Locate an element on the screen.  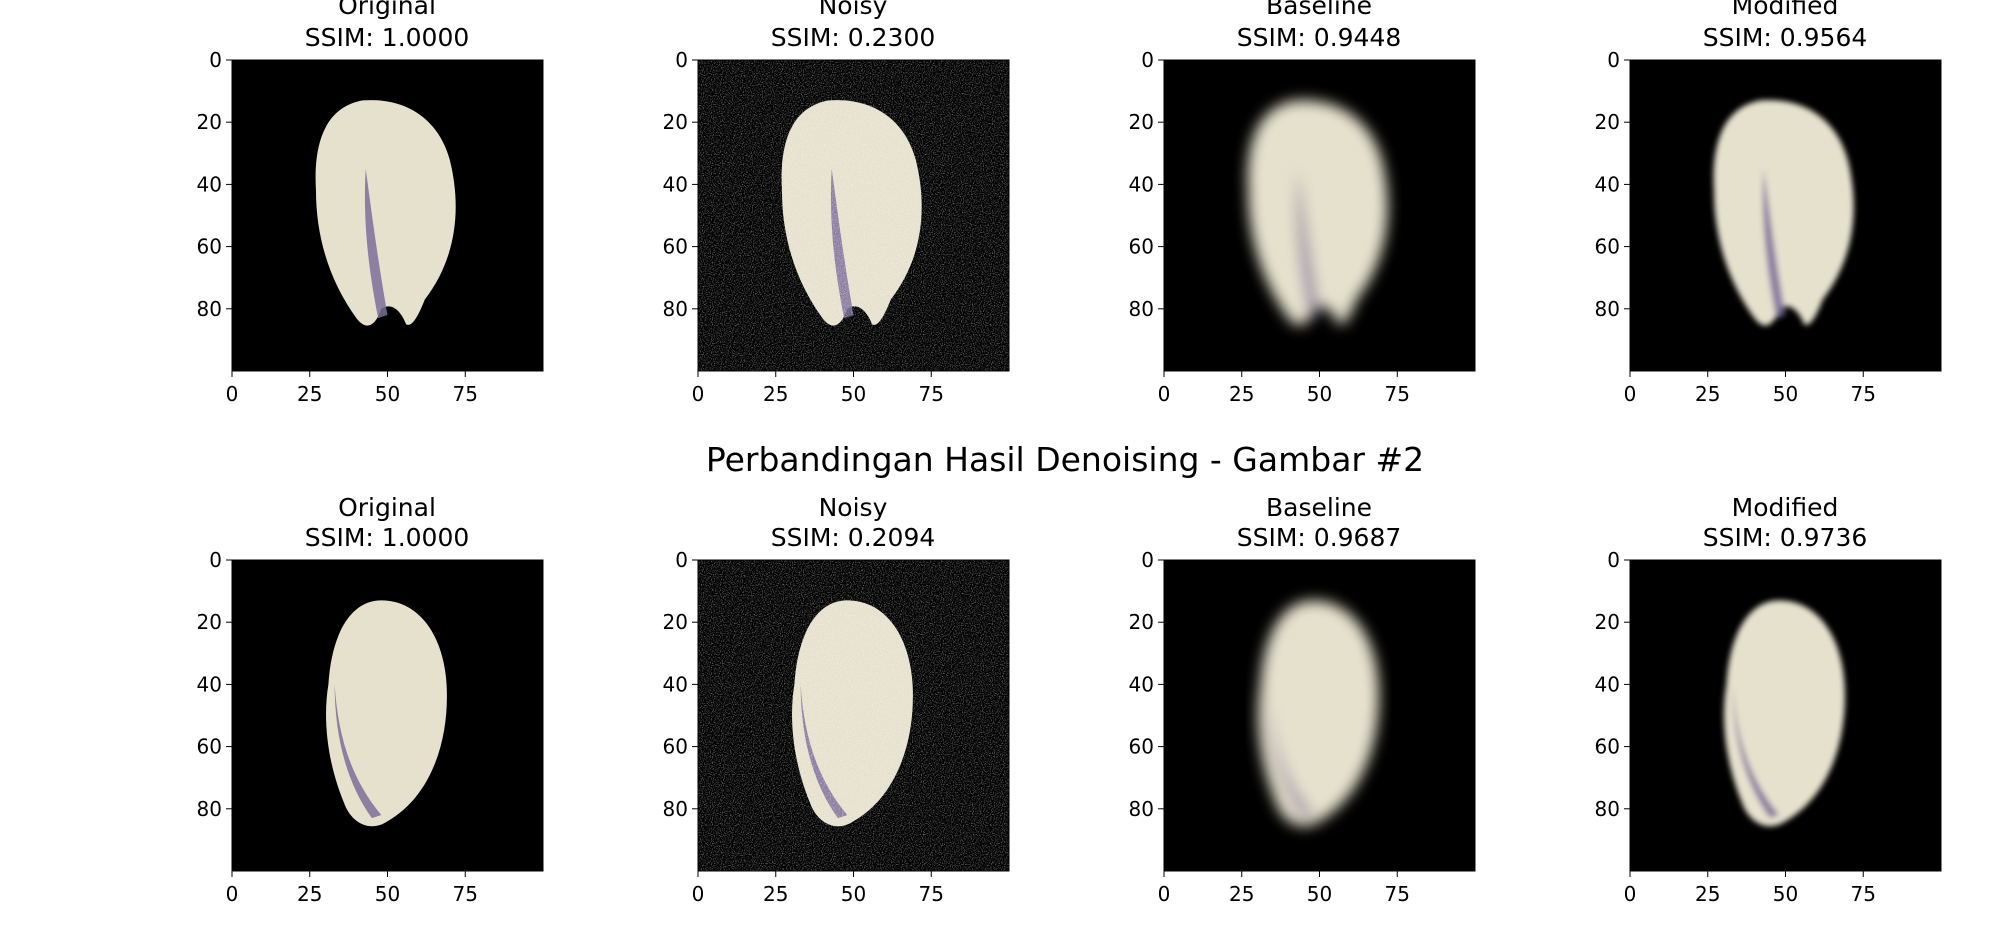
panel-ssim: SSIM: 0.2094 is located at coordinates (853, 537).